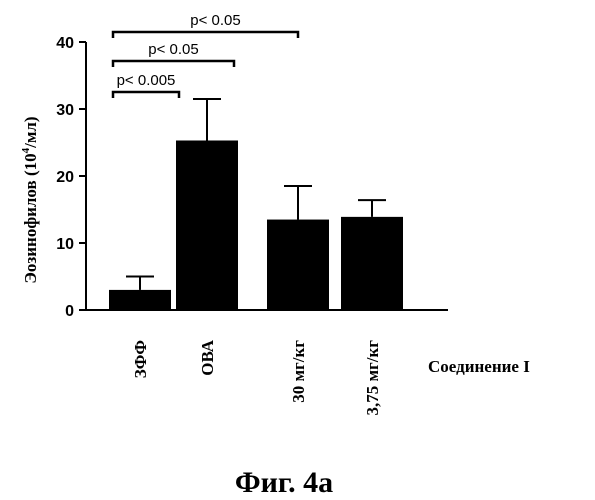  What do you see at coordinates (65, 244) in the screenshot?
I see `y-tick-label: 10` at bounding box center [65, 244].